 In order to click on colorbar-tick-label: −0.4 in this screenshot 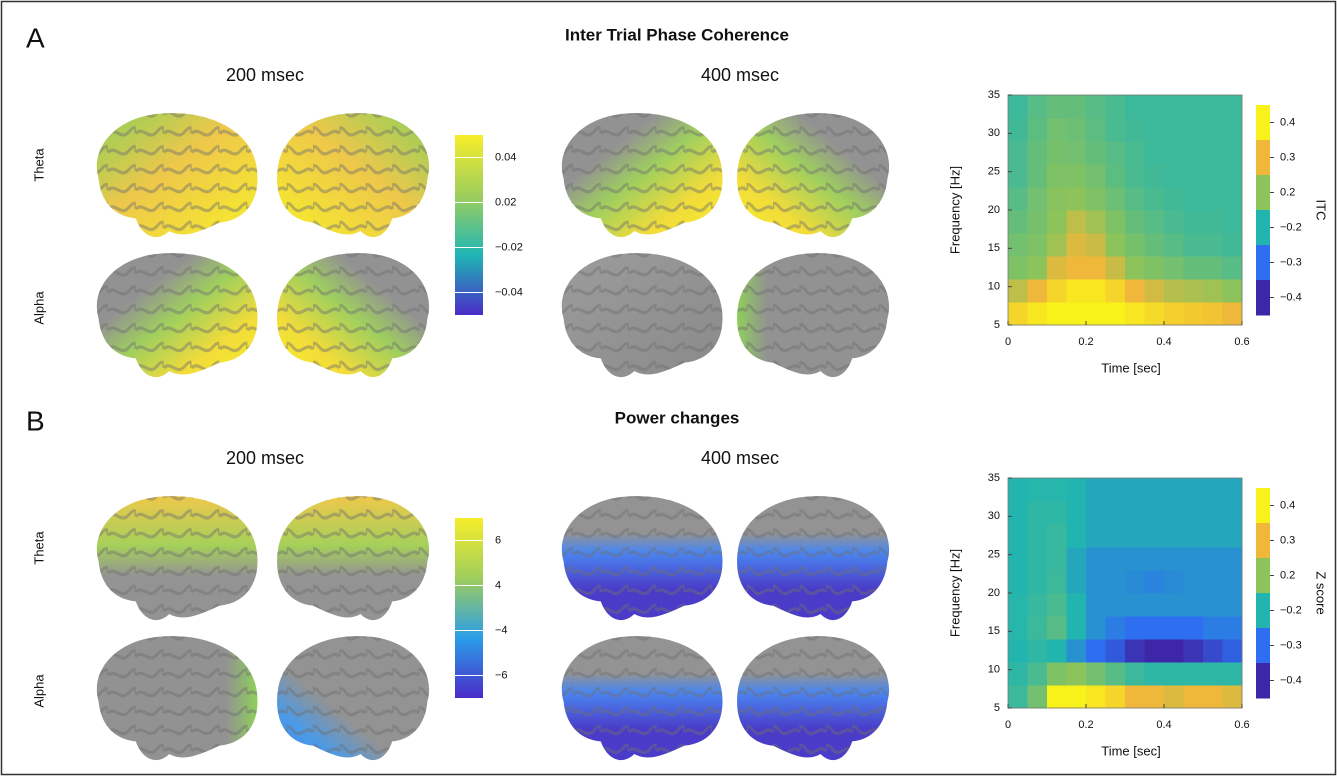, I will do `click(1291, 297)`.